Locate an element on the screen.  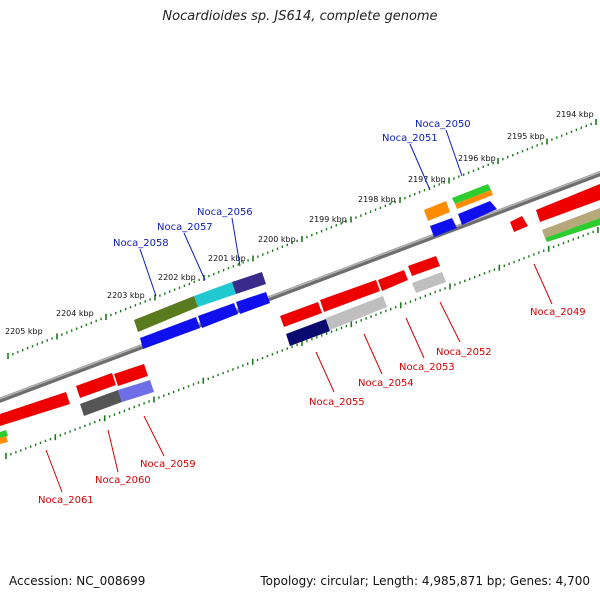
scale-label: 2205 kbp is located at coordinates (24, 331).